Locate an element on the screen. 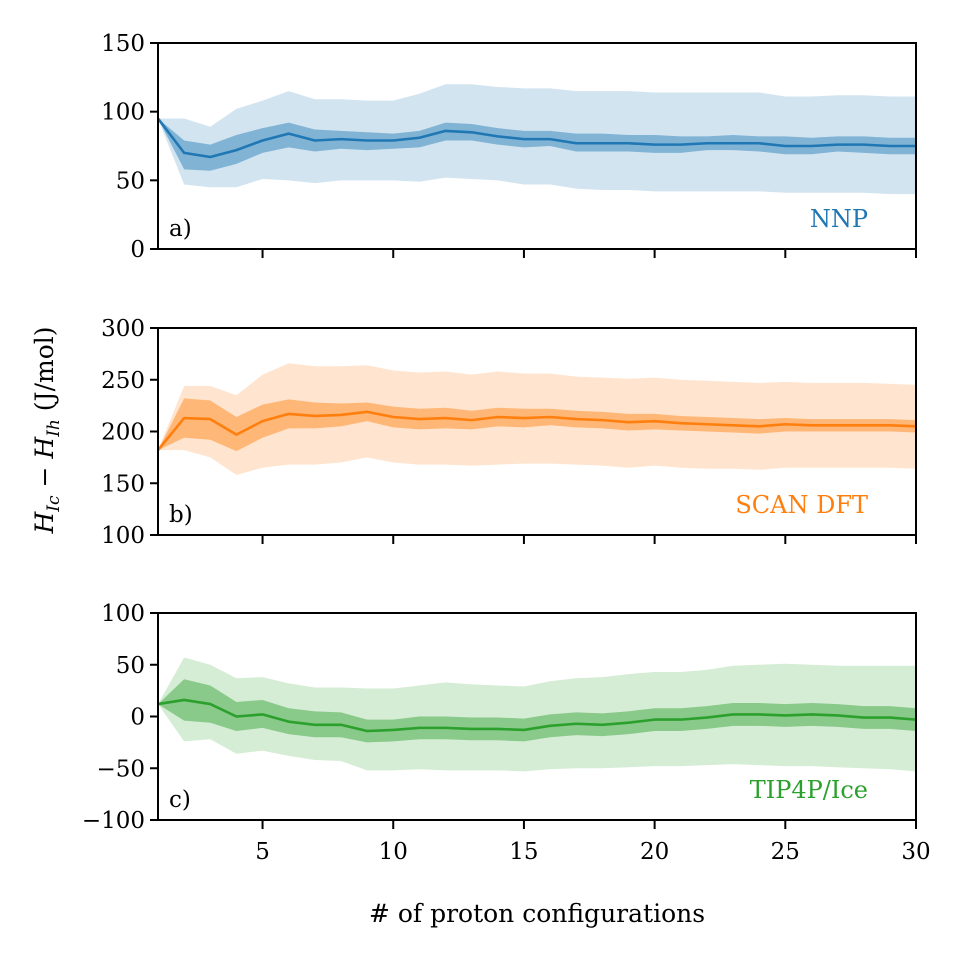 Image resolution: width=963 pixels, height=963 pixels. y-axis-label-minus: − is located at coordinates (44, 477).